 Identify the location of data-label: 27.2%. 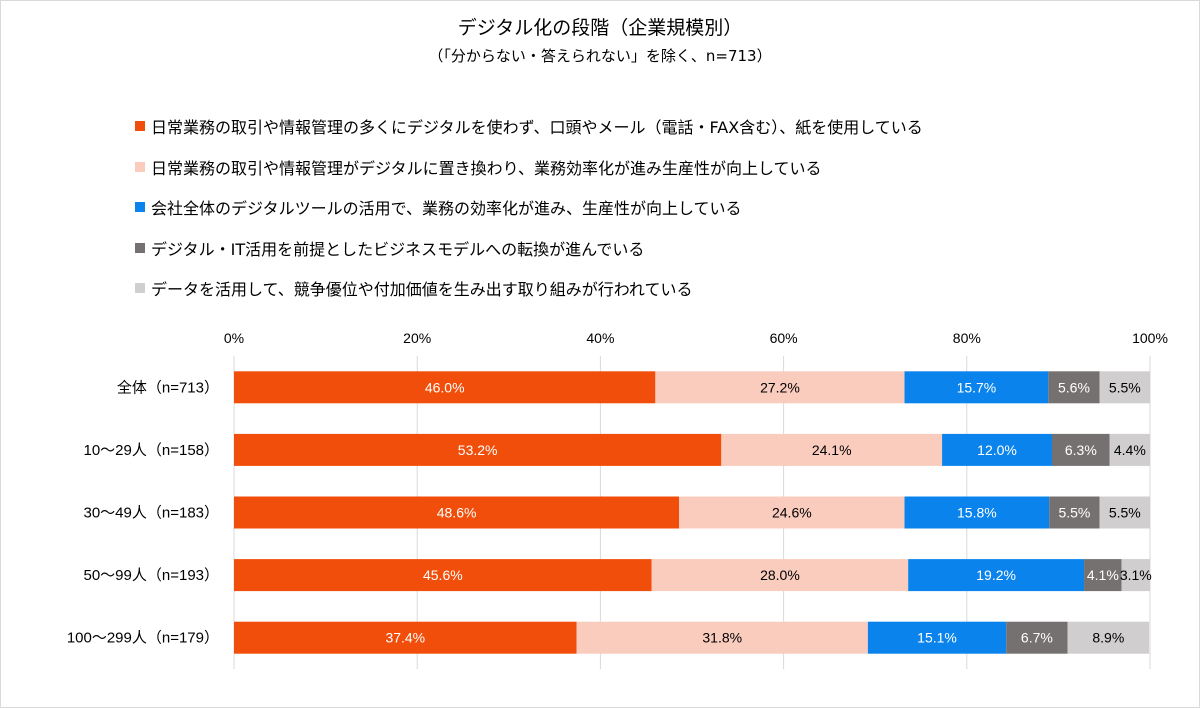
(780, 387).